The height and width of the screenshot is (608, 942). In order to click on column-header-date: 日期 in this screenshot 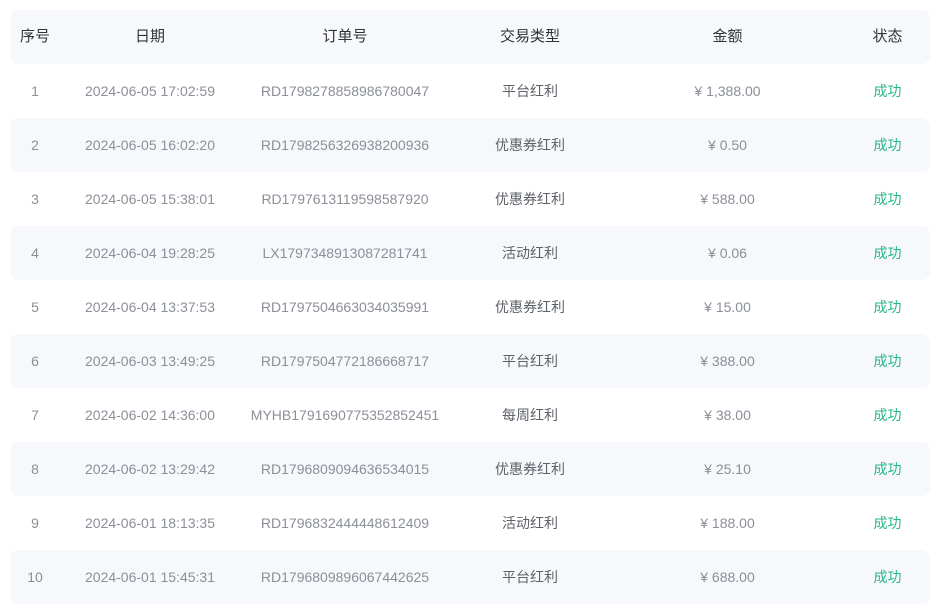, I will do `click(149, 36)`.